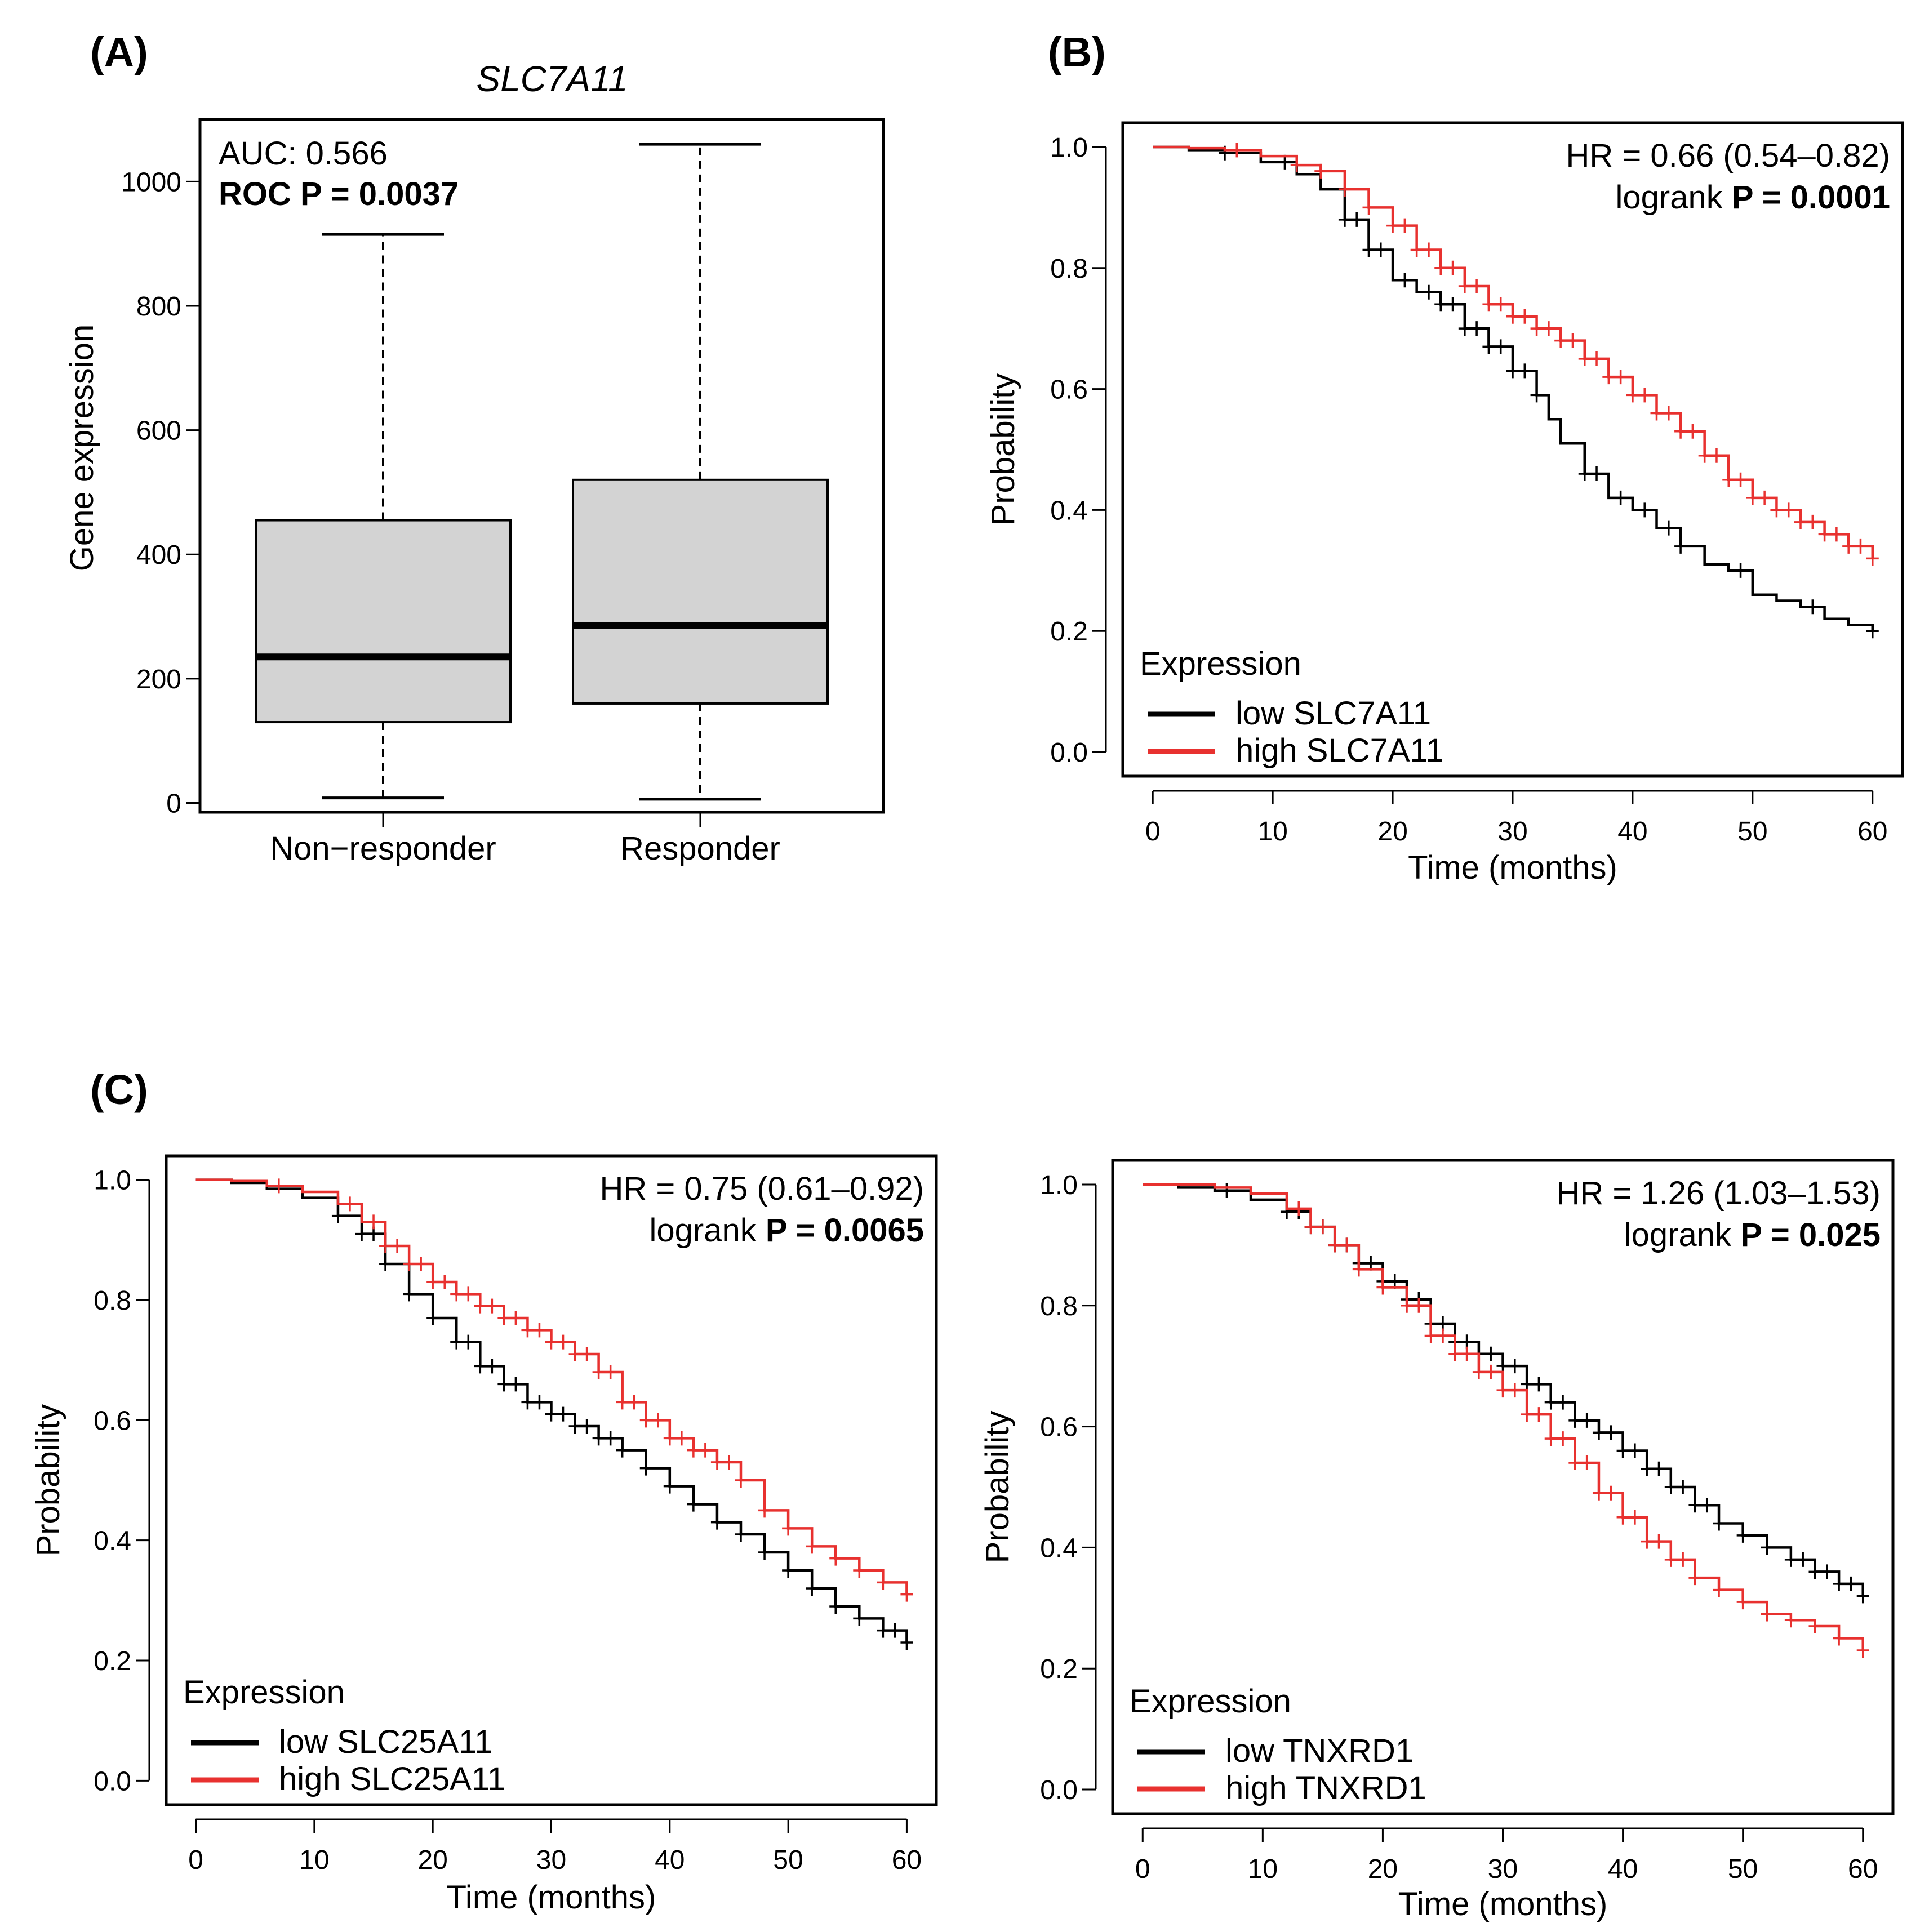 Image resolution: width=1929 pixels, height=1932 pixels. What do you see at coordinates (112, 1541) in the screenshot?
I see `y-tick-label-c: 0.4` at bounding box center [112, 1541].